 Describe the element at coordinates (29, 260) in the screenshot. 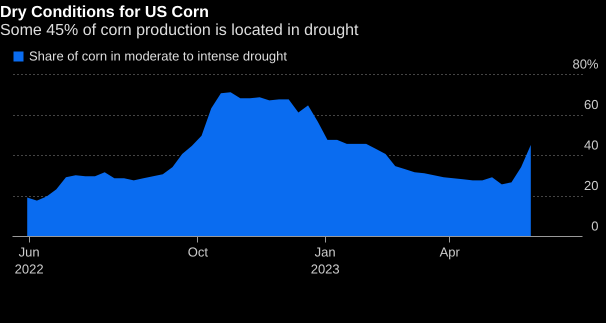

I see `x-tick-label: Jun 2022` at that location.